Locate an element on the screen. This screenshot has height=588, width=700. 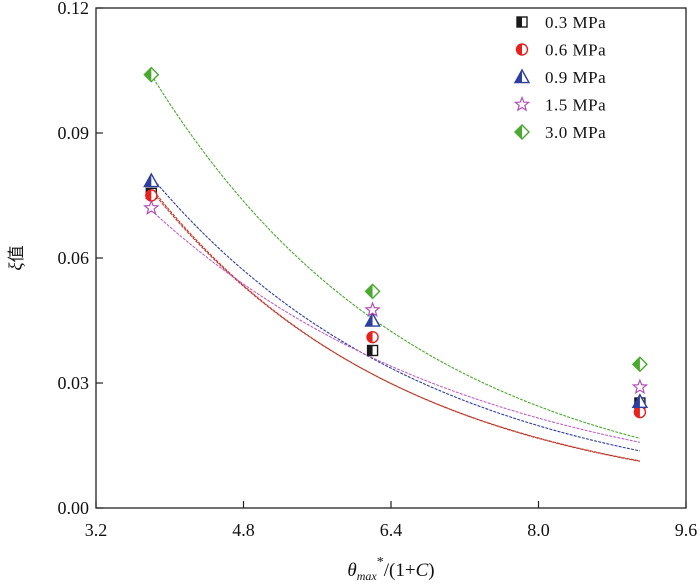
y-label-zh: 值 is located at coordinates (17, 253).